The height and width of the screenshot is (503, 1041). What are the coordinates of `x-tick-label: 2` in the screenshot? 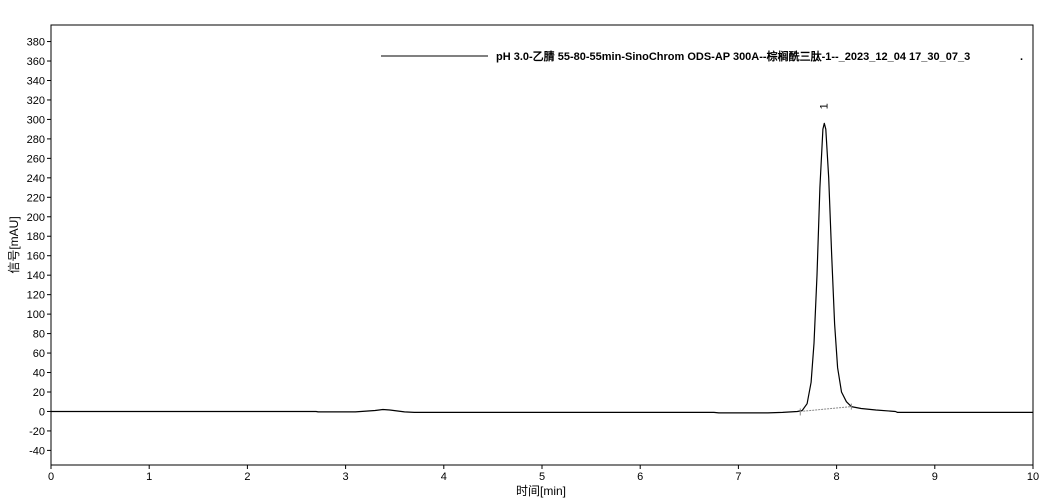 It's located at (247, 477).